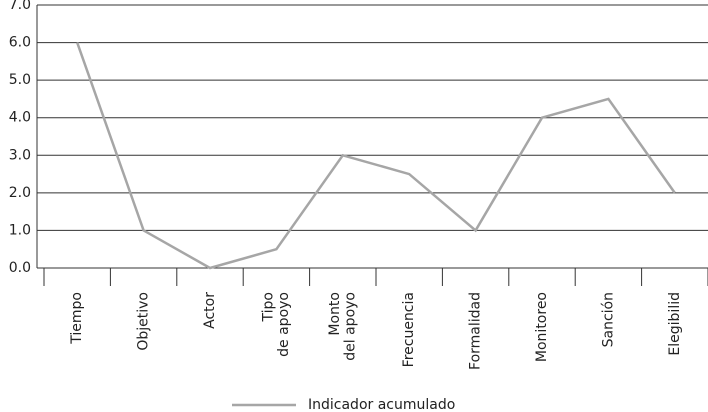 The width and height of the screenshot is (708, 412). I want to click on legend-label: Indicador acumulado, so click(381, 404).